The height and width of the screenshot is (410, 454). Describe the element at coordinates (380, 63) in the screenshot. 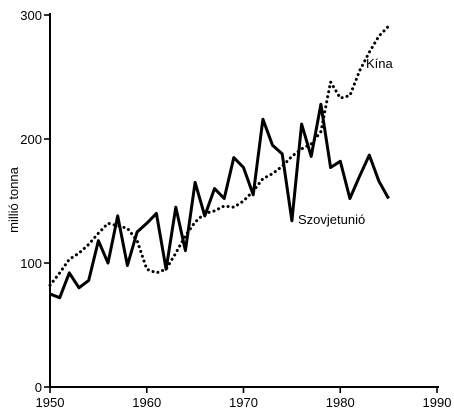

I see `series-label-0: Kína` at that location.